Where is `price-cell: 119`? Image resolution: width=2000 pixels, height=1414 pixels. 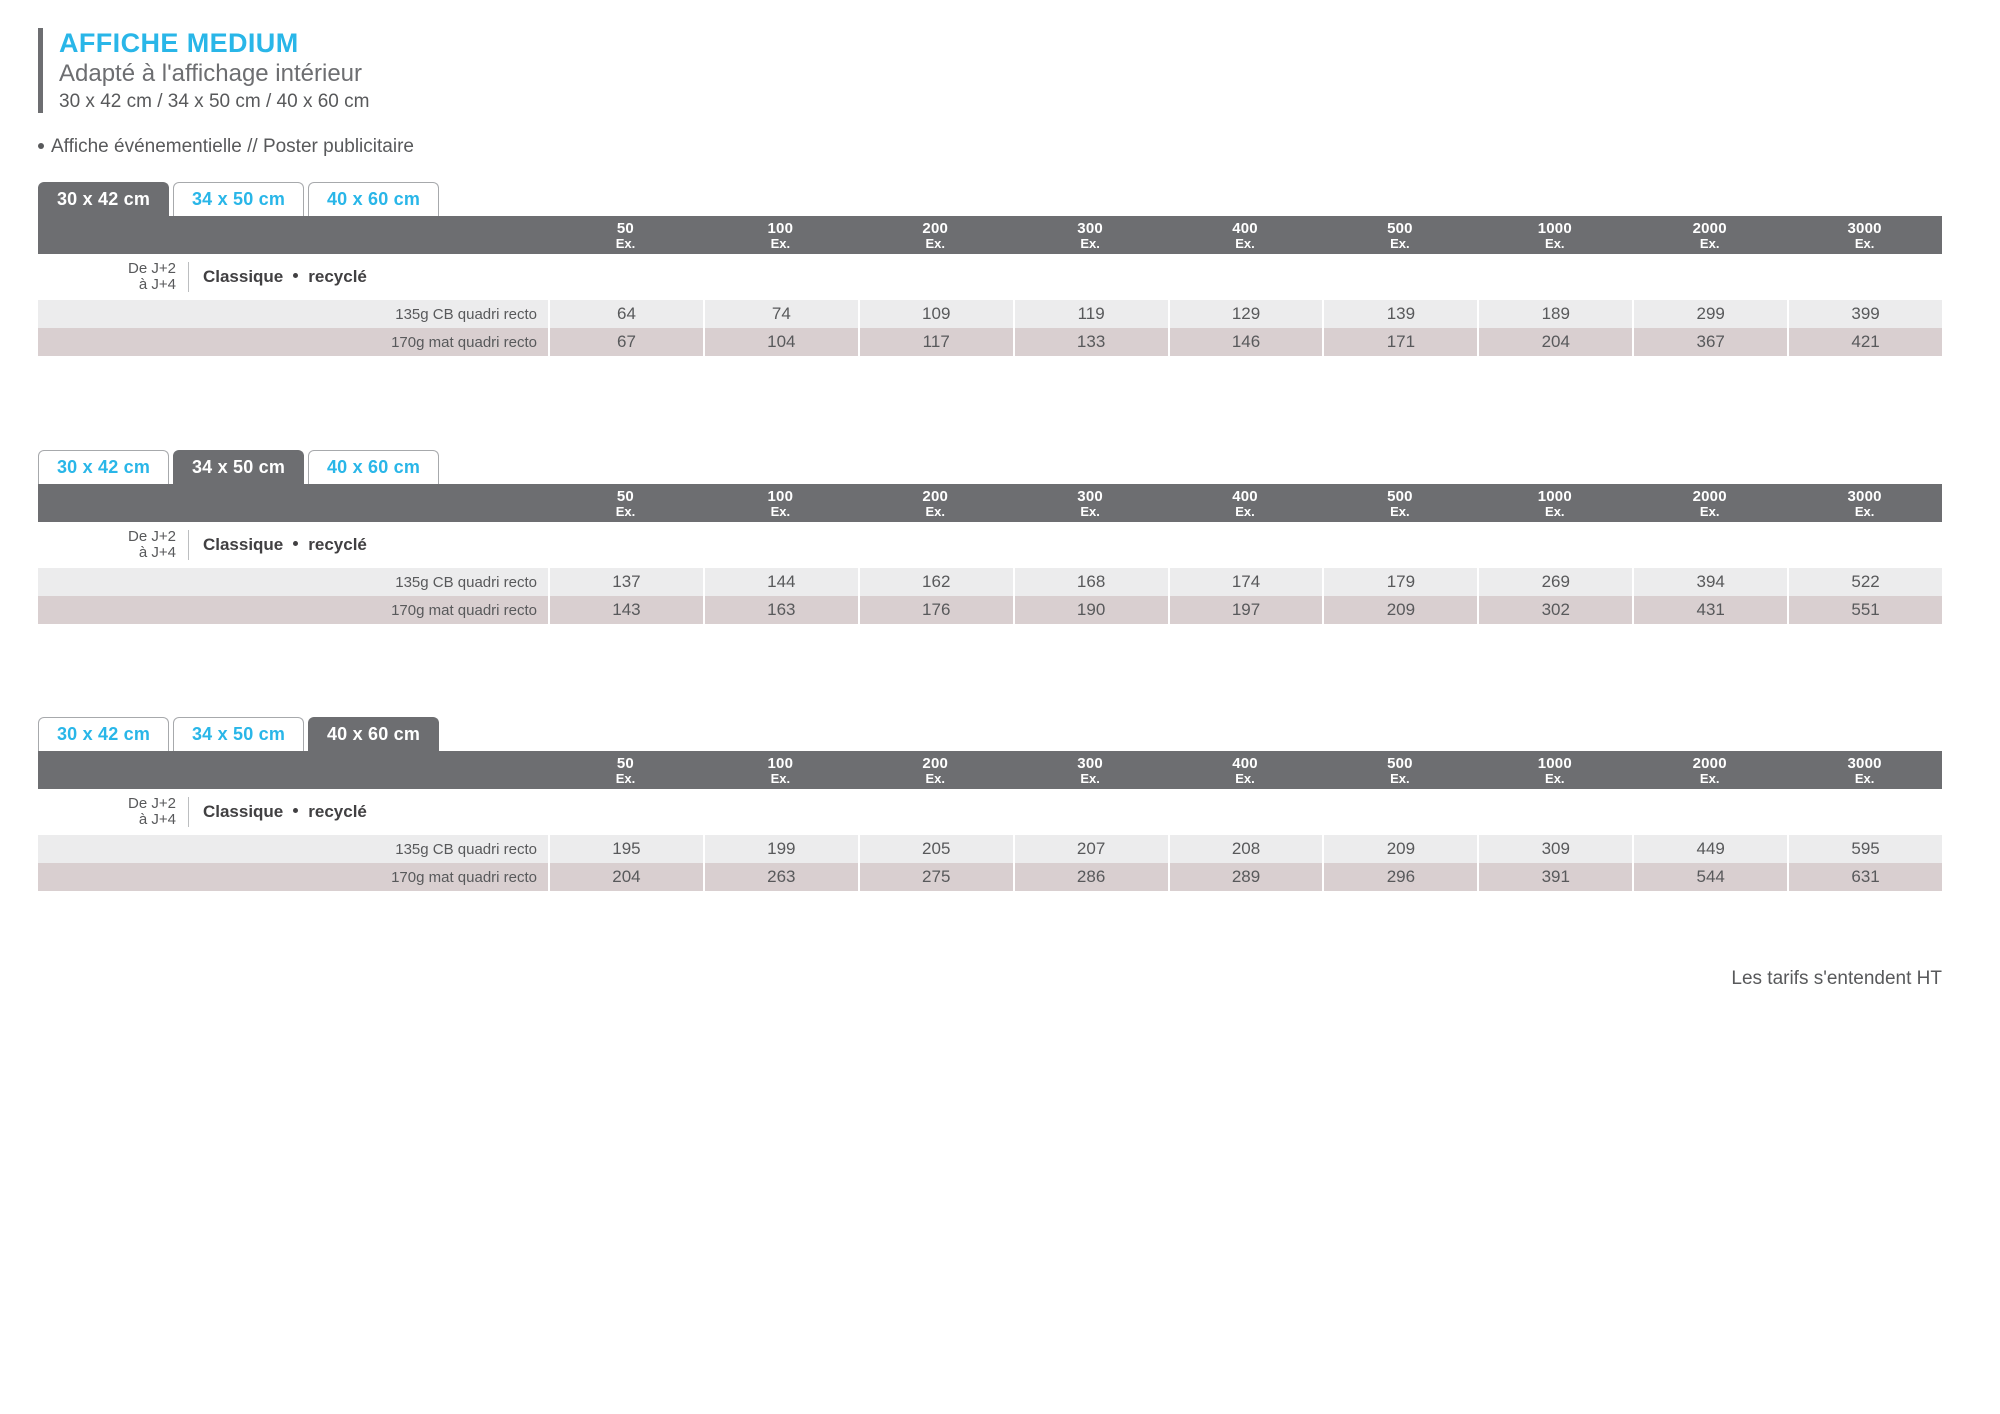
price-cell: 119 is located at coordinates (1090, 314).